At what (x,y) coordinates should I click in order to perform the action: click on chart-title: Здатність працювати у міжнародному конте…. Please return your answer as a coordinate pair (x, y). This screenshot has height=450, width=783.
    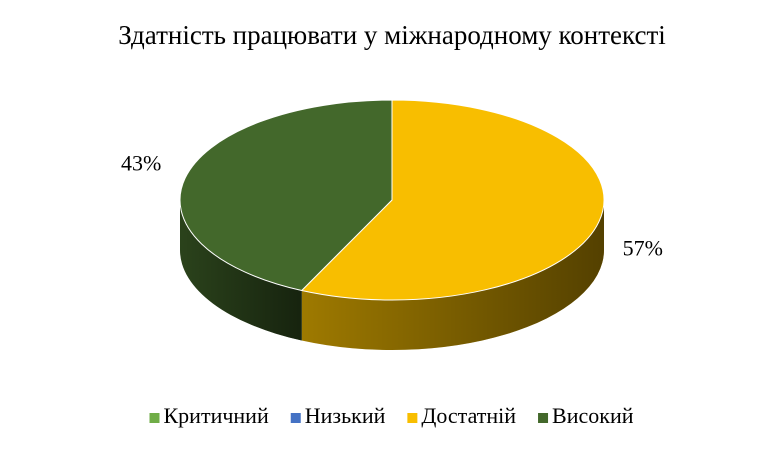
    Looking at the image, I should click on (392, 35).